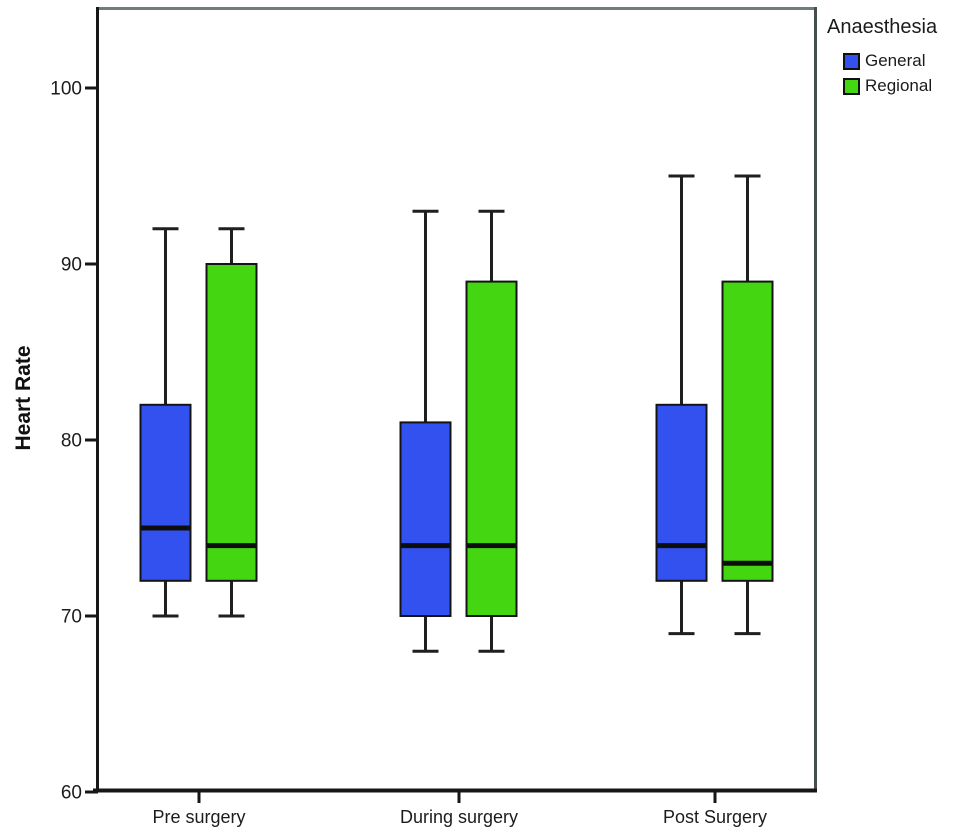 This screenshot has height=832, width=968. Describe the element at coordinates (198, 817) in the screenshot. I see `x-tick-label: Pre surgery` at that location.